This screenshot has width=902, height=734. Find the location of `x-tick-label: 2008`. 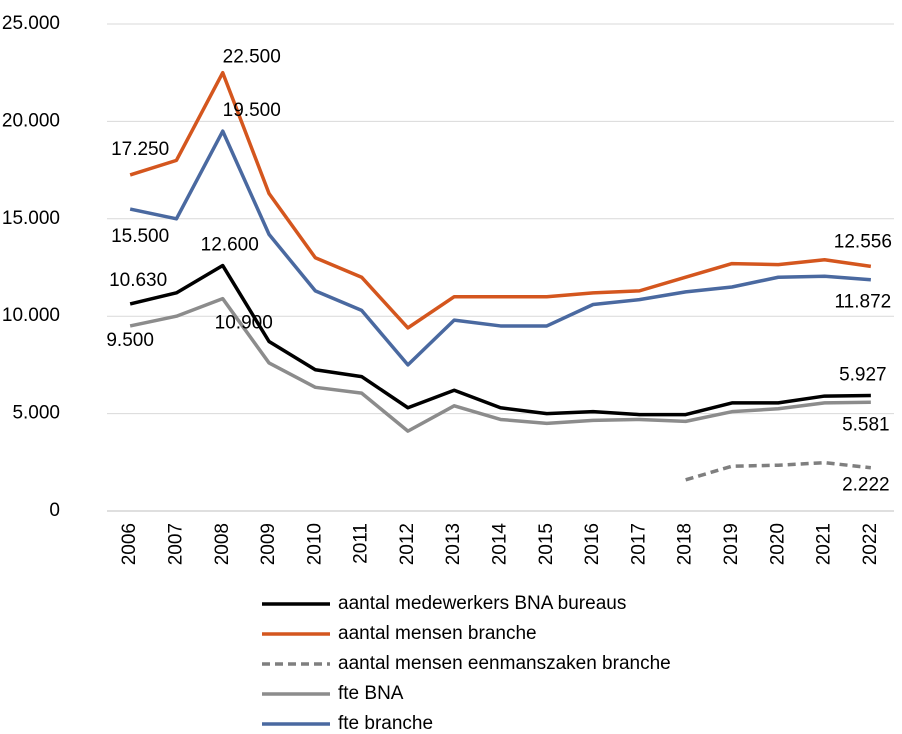

x-tick-label: 2008 is located at coordinates (222, 544).